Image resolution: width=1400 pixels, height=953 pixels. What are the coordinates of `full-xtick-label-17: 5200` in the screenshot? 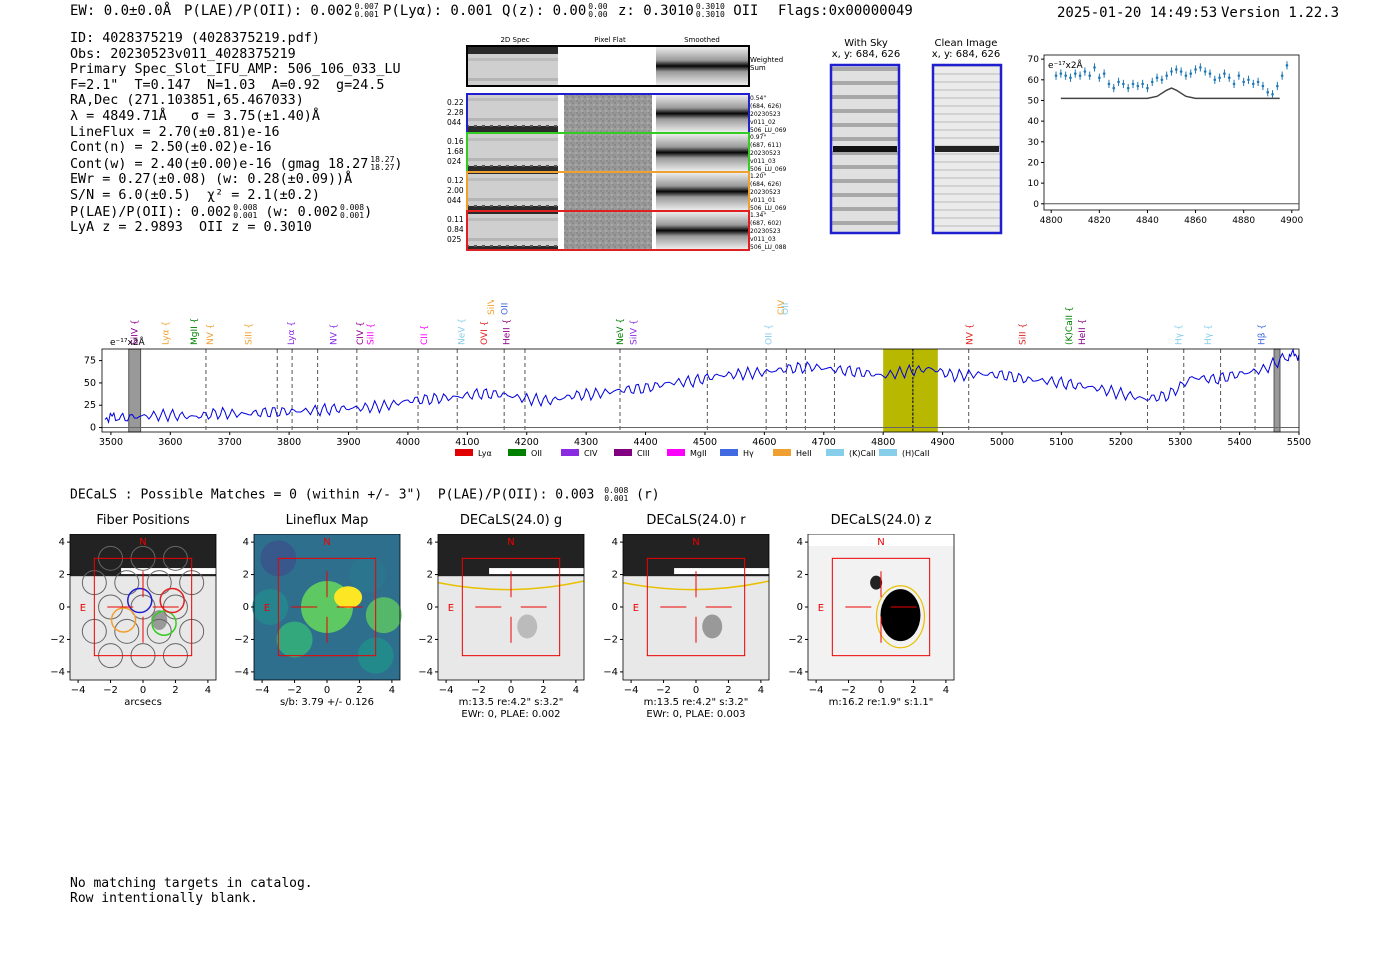 It's located at (1121, 442).